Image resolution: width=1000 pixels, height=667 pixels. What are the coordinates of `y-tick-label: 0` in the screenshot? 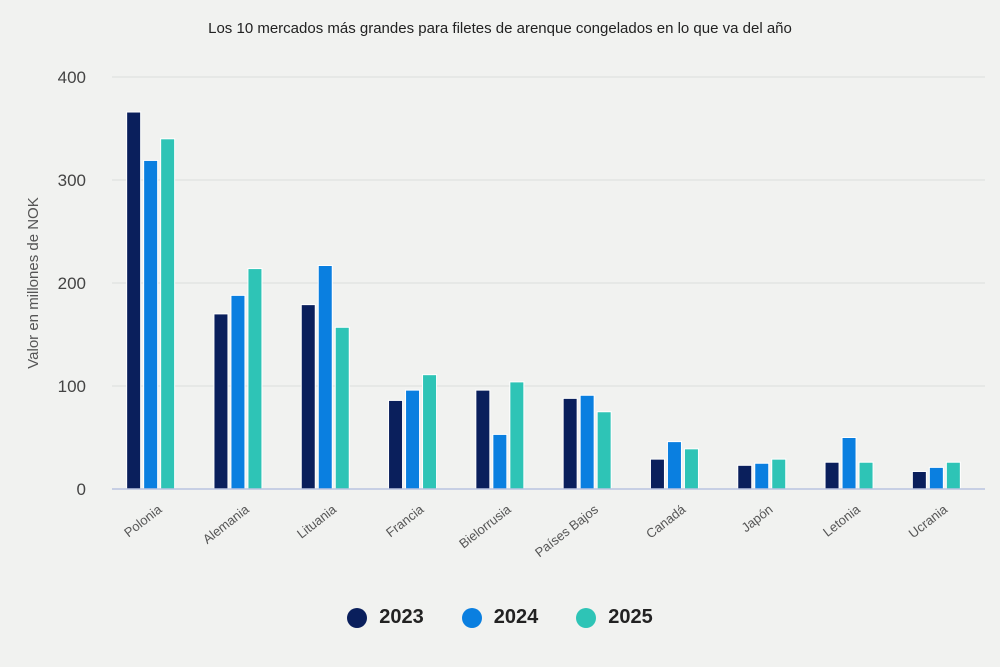 It's located at (81, 489).